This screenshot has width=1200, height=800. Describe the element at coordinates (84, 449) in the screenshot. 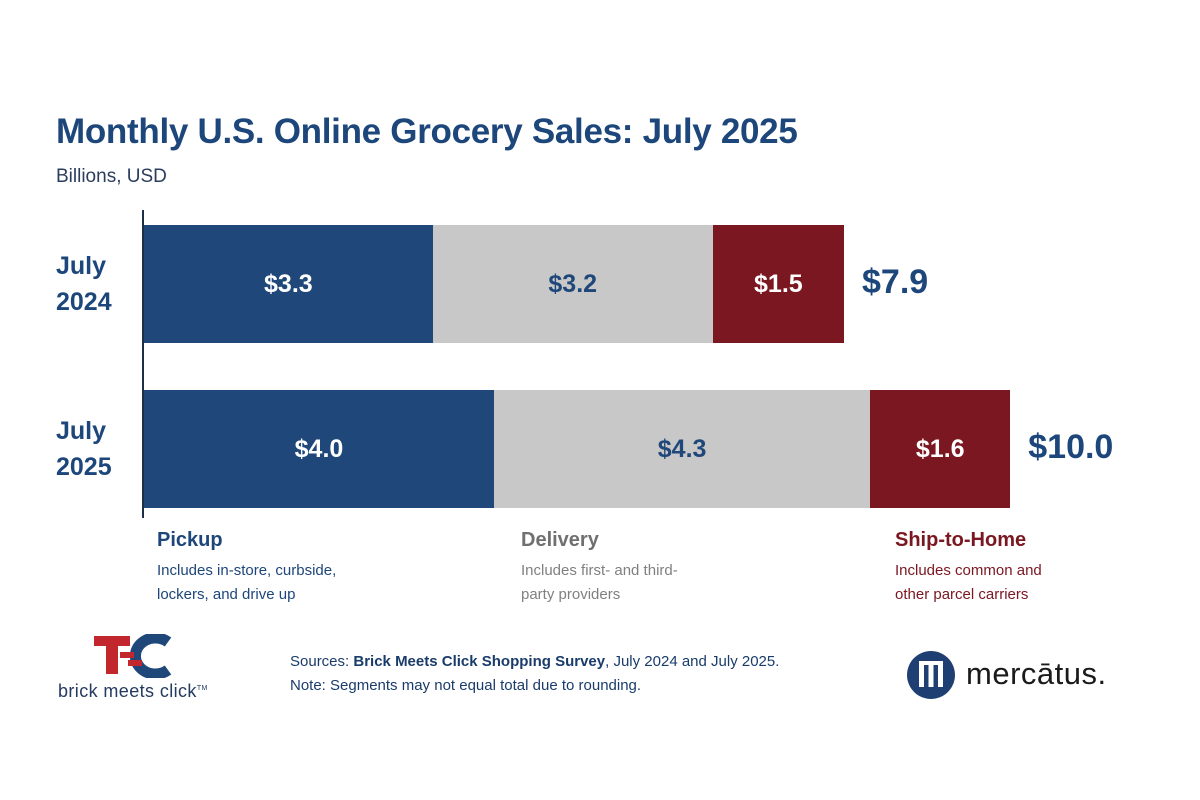

I see `category-label: July 2025` at that location.